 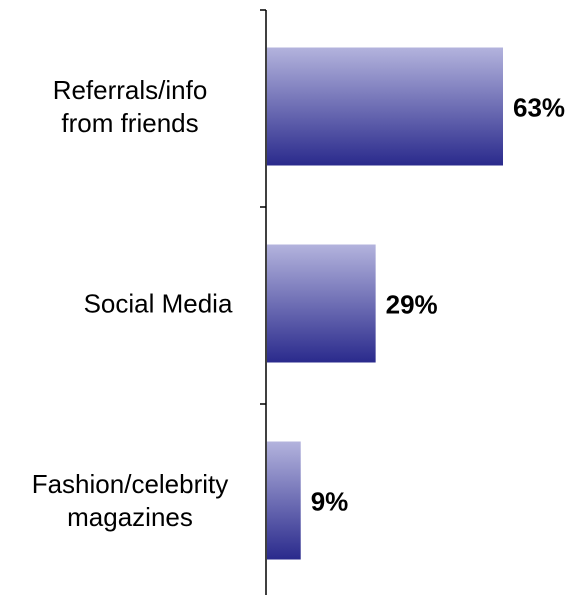 I want to click on category-label-line: Social Media, so click(x=158, y=304).